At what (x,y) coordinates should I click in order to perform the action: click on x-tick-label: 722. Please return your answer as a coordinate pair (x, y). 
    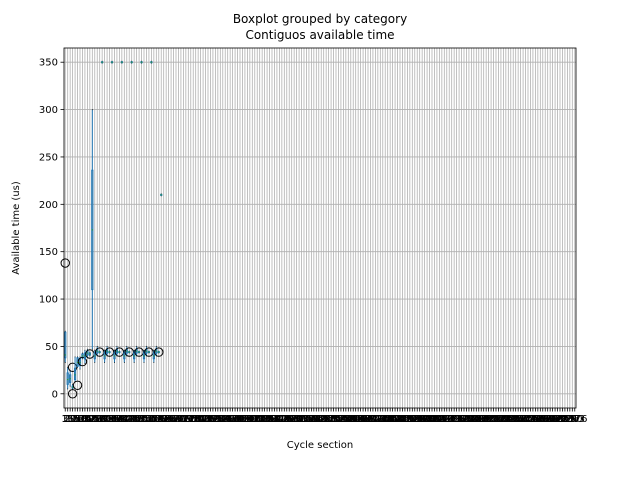
    Looking at the image, I should click on (185, 419).